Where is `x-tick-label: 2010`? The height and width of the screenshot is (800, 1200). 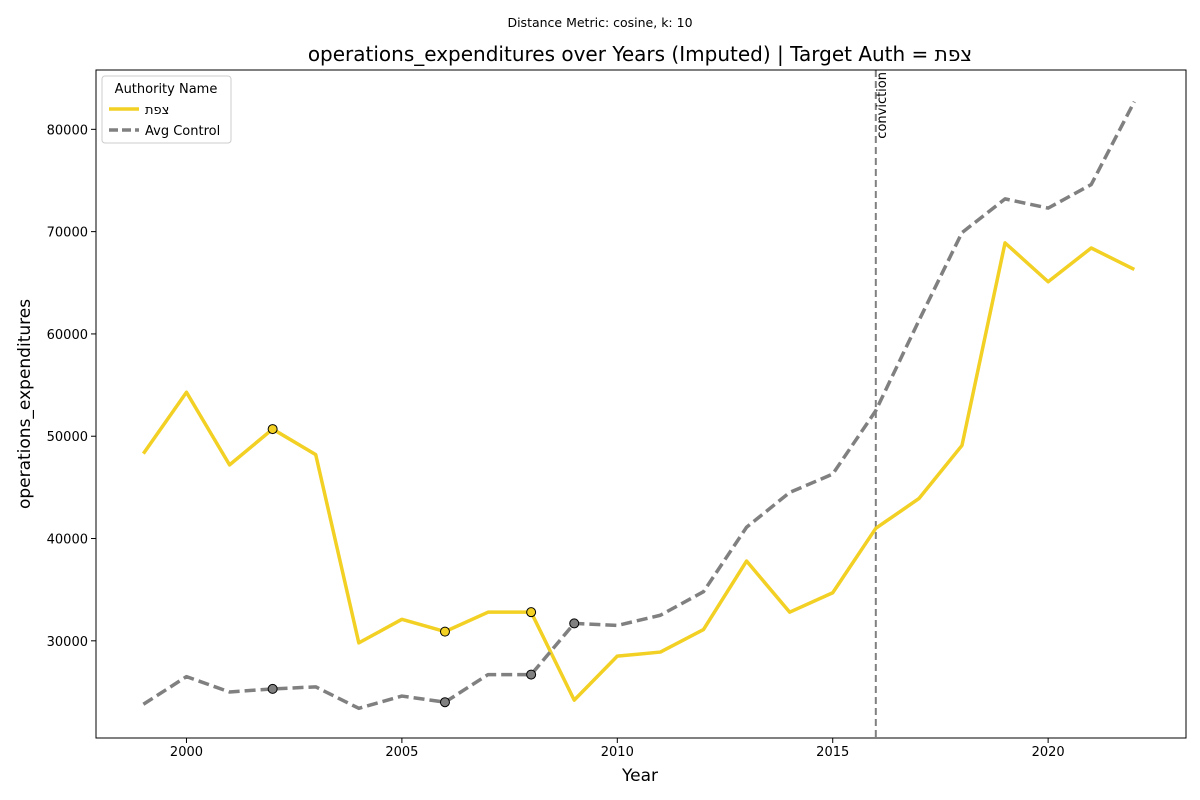
x-tick-label: 2010 is located at coordinates (617, 752).